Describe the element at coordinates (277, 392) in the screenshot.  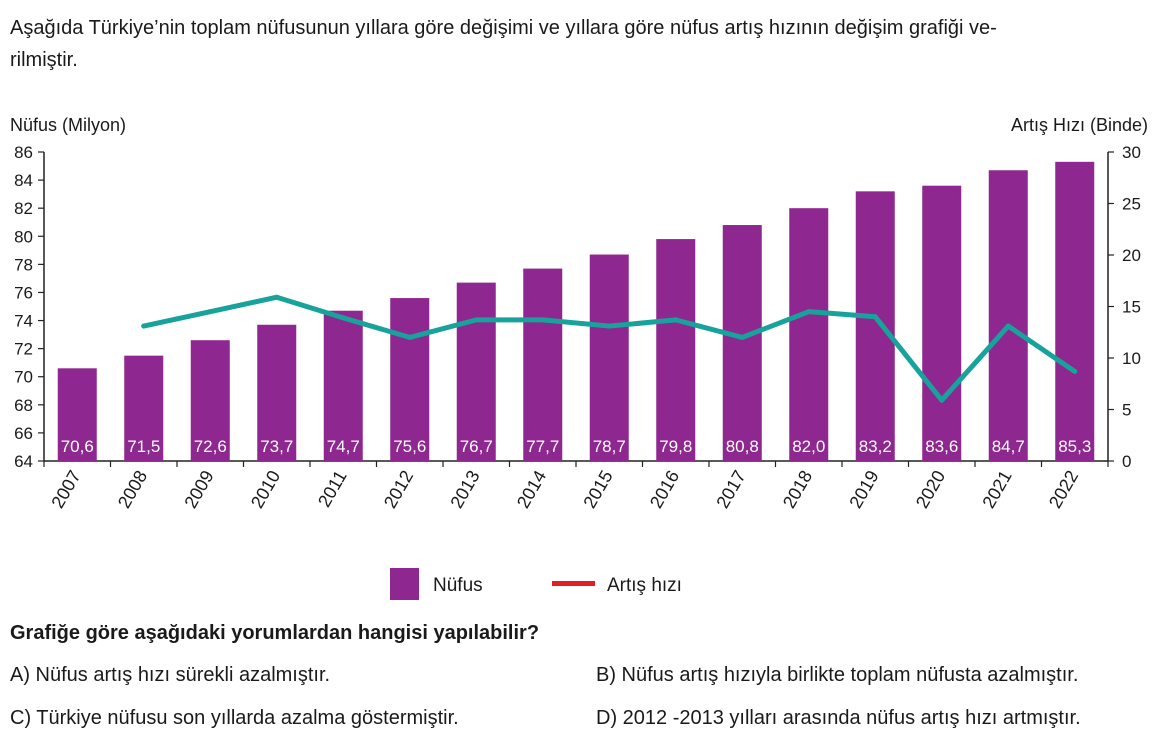
I see `bar-2010` at that location.